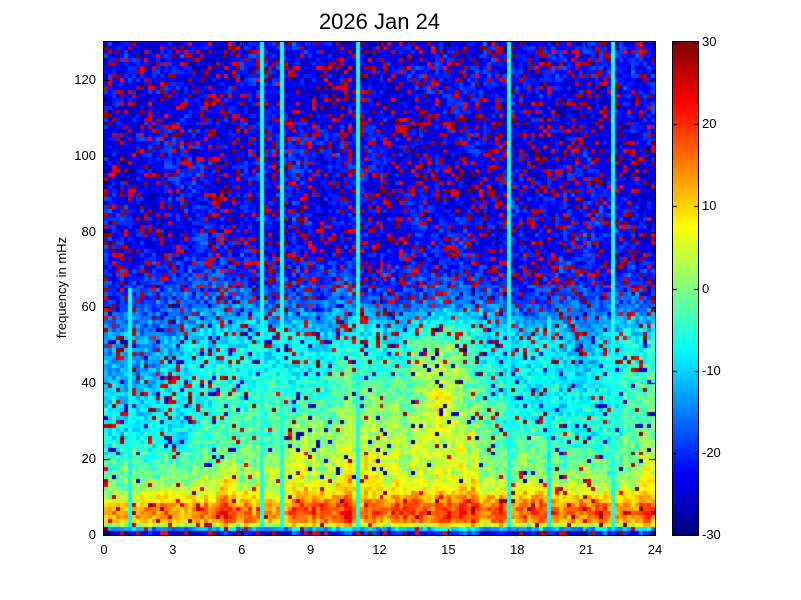  What do you see at coordinates (242, 549) in the screenshot?
I see `x-tick-label: 6` at bounding box center [242, 549].